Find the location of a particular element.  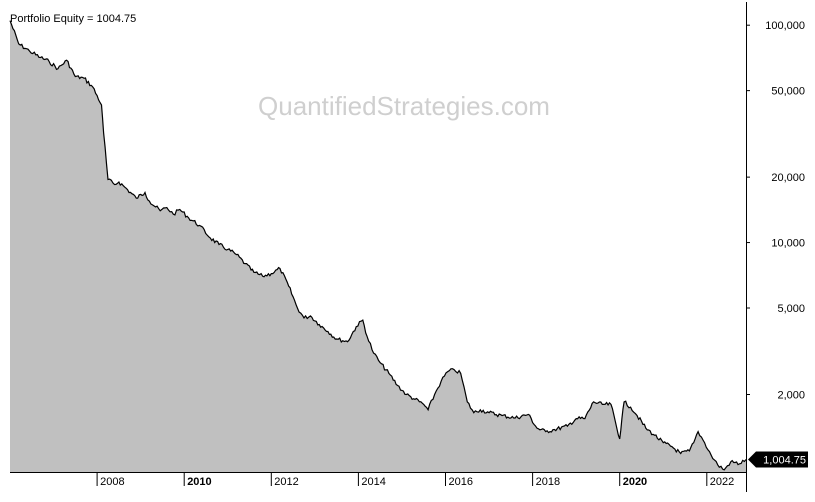

y-axis: 100,000 50,000 20,000 10,000 5,000 2,000 is located at coordinates (775, 247).